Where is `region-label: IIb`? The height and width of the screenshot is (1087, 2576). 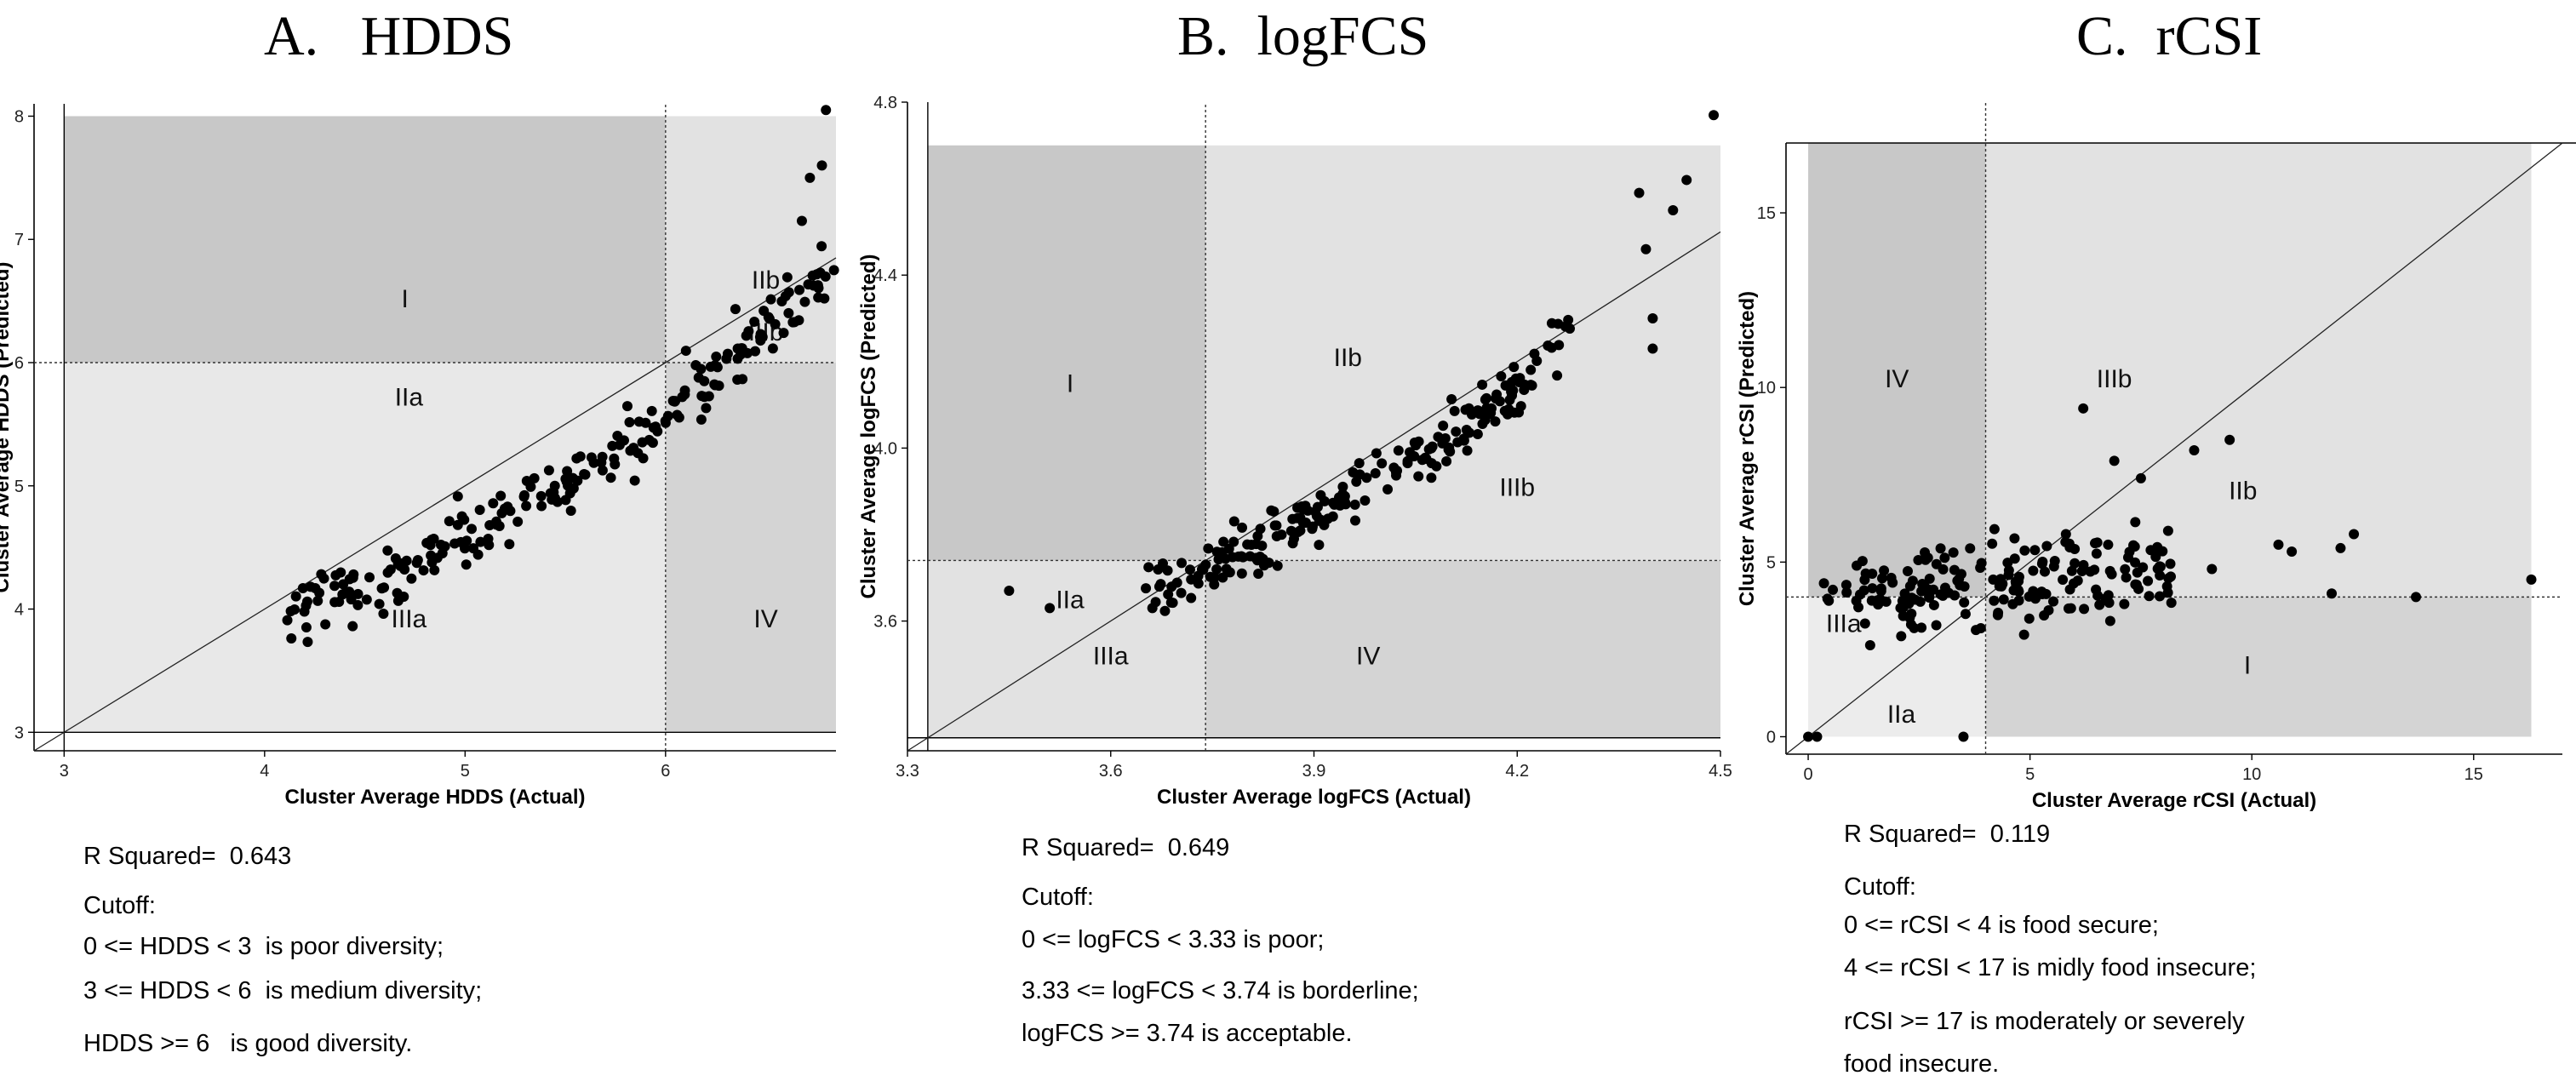 region-label: IIb is located at coordinates (1348, 358).